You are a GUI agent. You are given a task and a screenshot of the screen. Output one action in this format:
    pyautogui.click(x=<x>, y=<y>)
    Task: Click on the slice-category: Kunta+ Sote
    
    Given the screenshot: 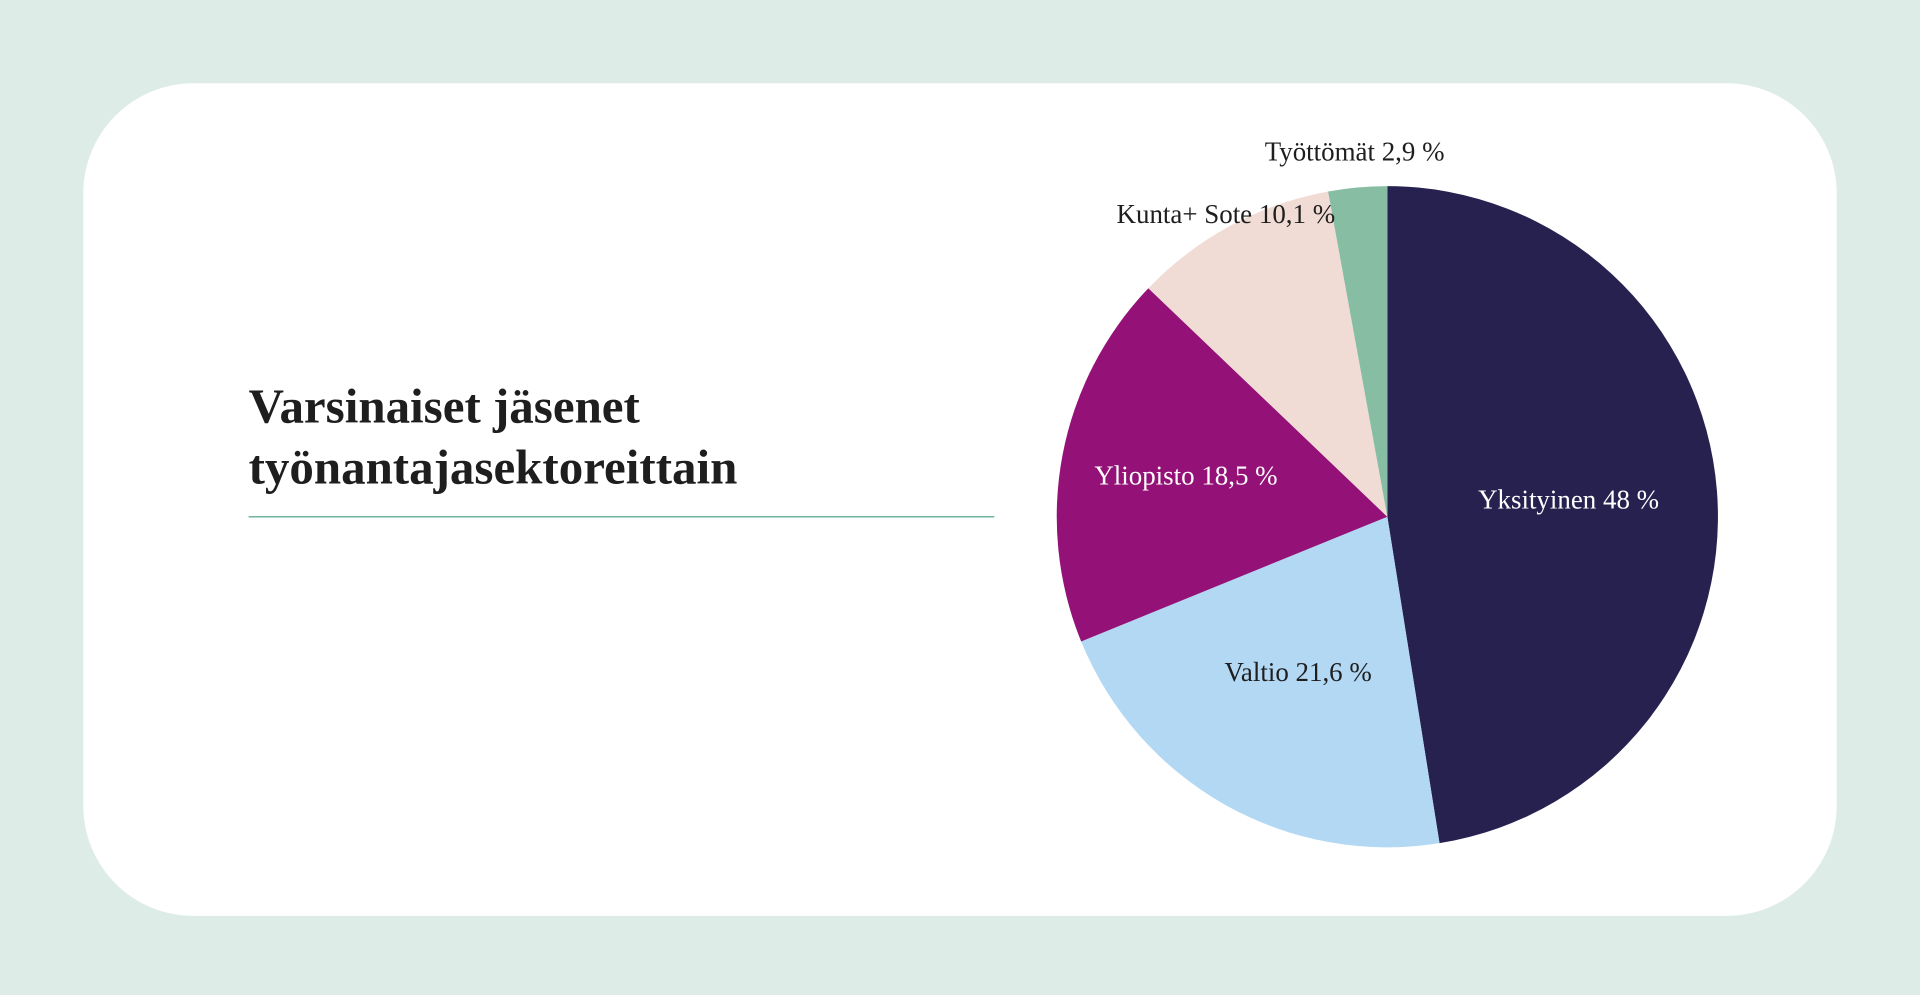 What is the action you would take?
    pyautogui.click(x=1185, y=214)
    